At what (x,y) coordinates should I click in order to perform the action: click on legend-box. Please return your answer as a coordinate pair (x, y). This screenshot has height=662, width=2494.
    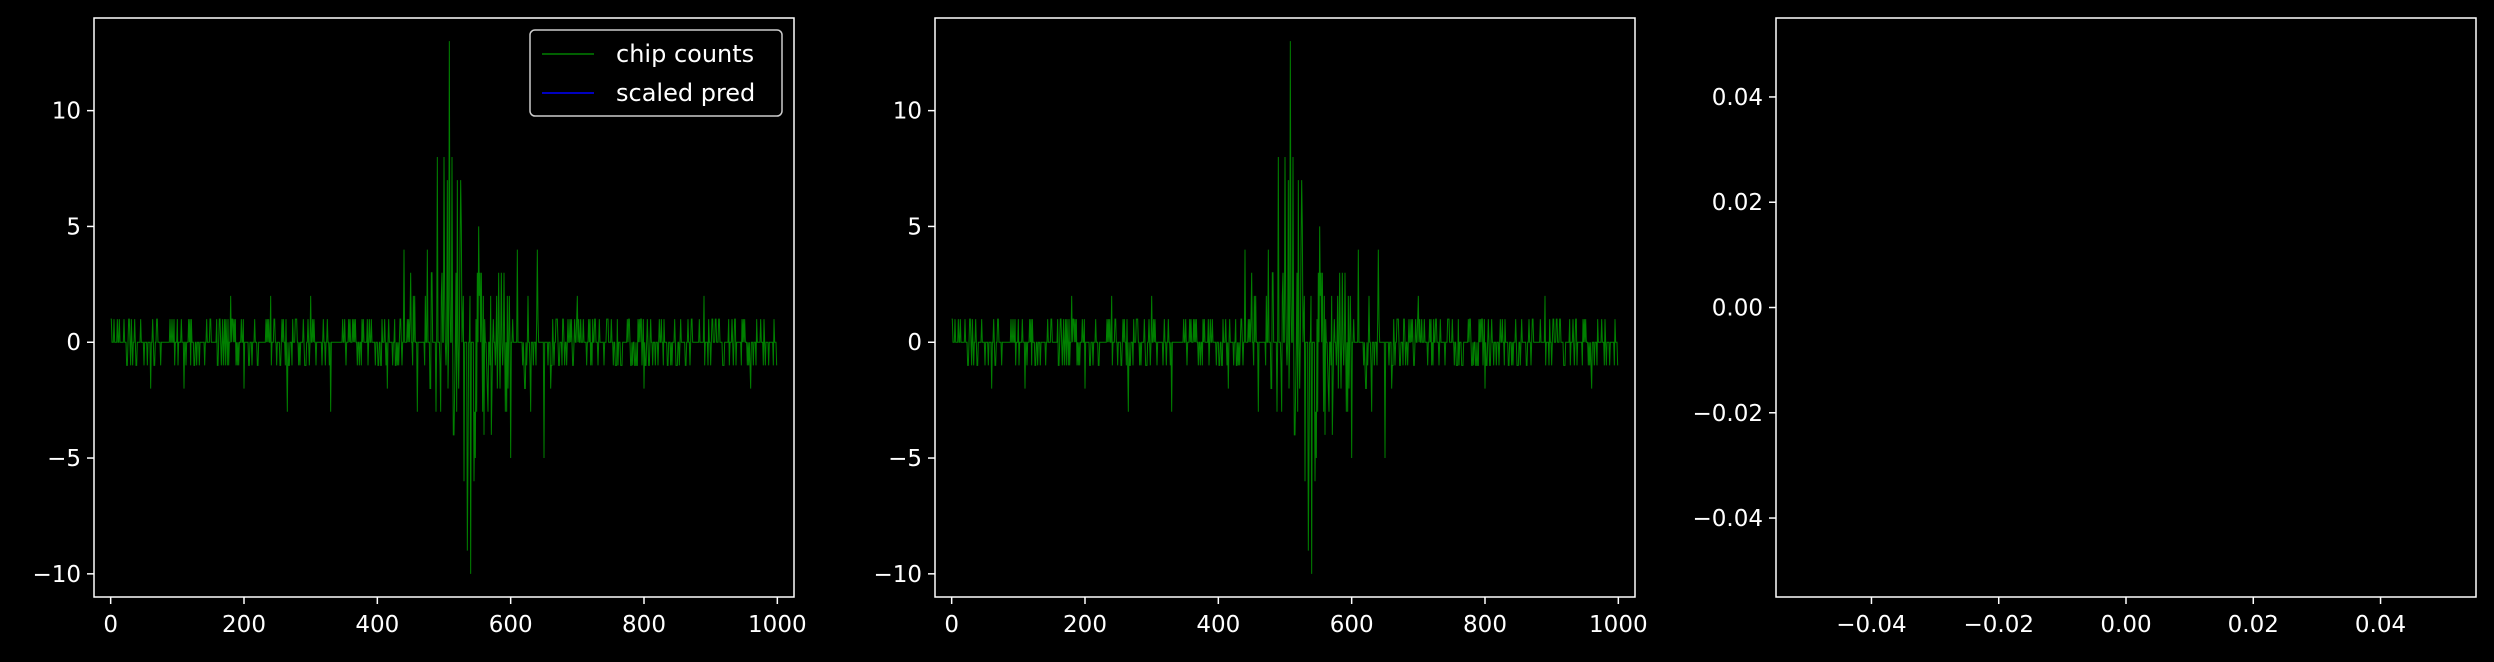
    Looking at the image, I should click on (656, 73).